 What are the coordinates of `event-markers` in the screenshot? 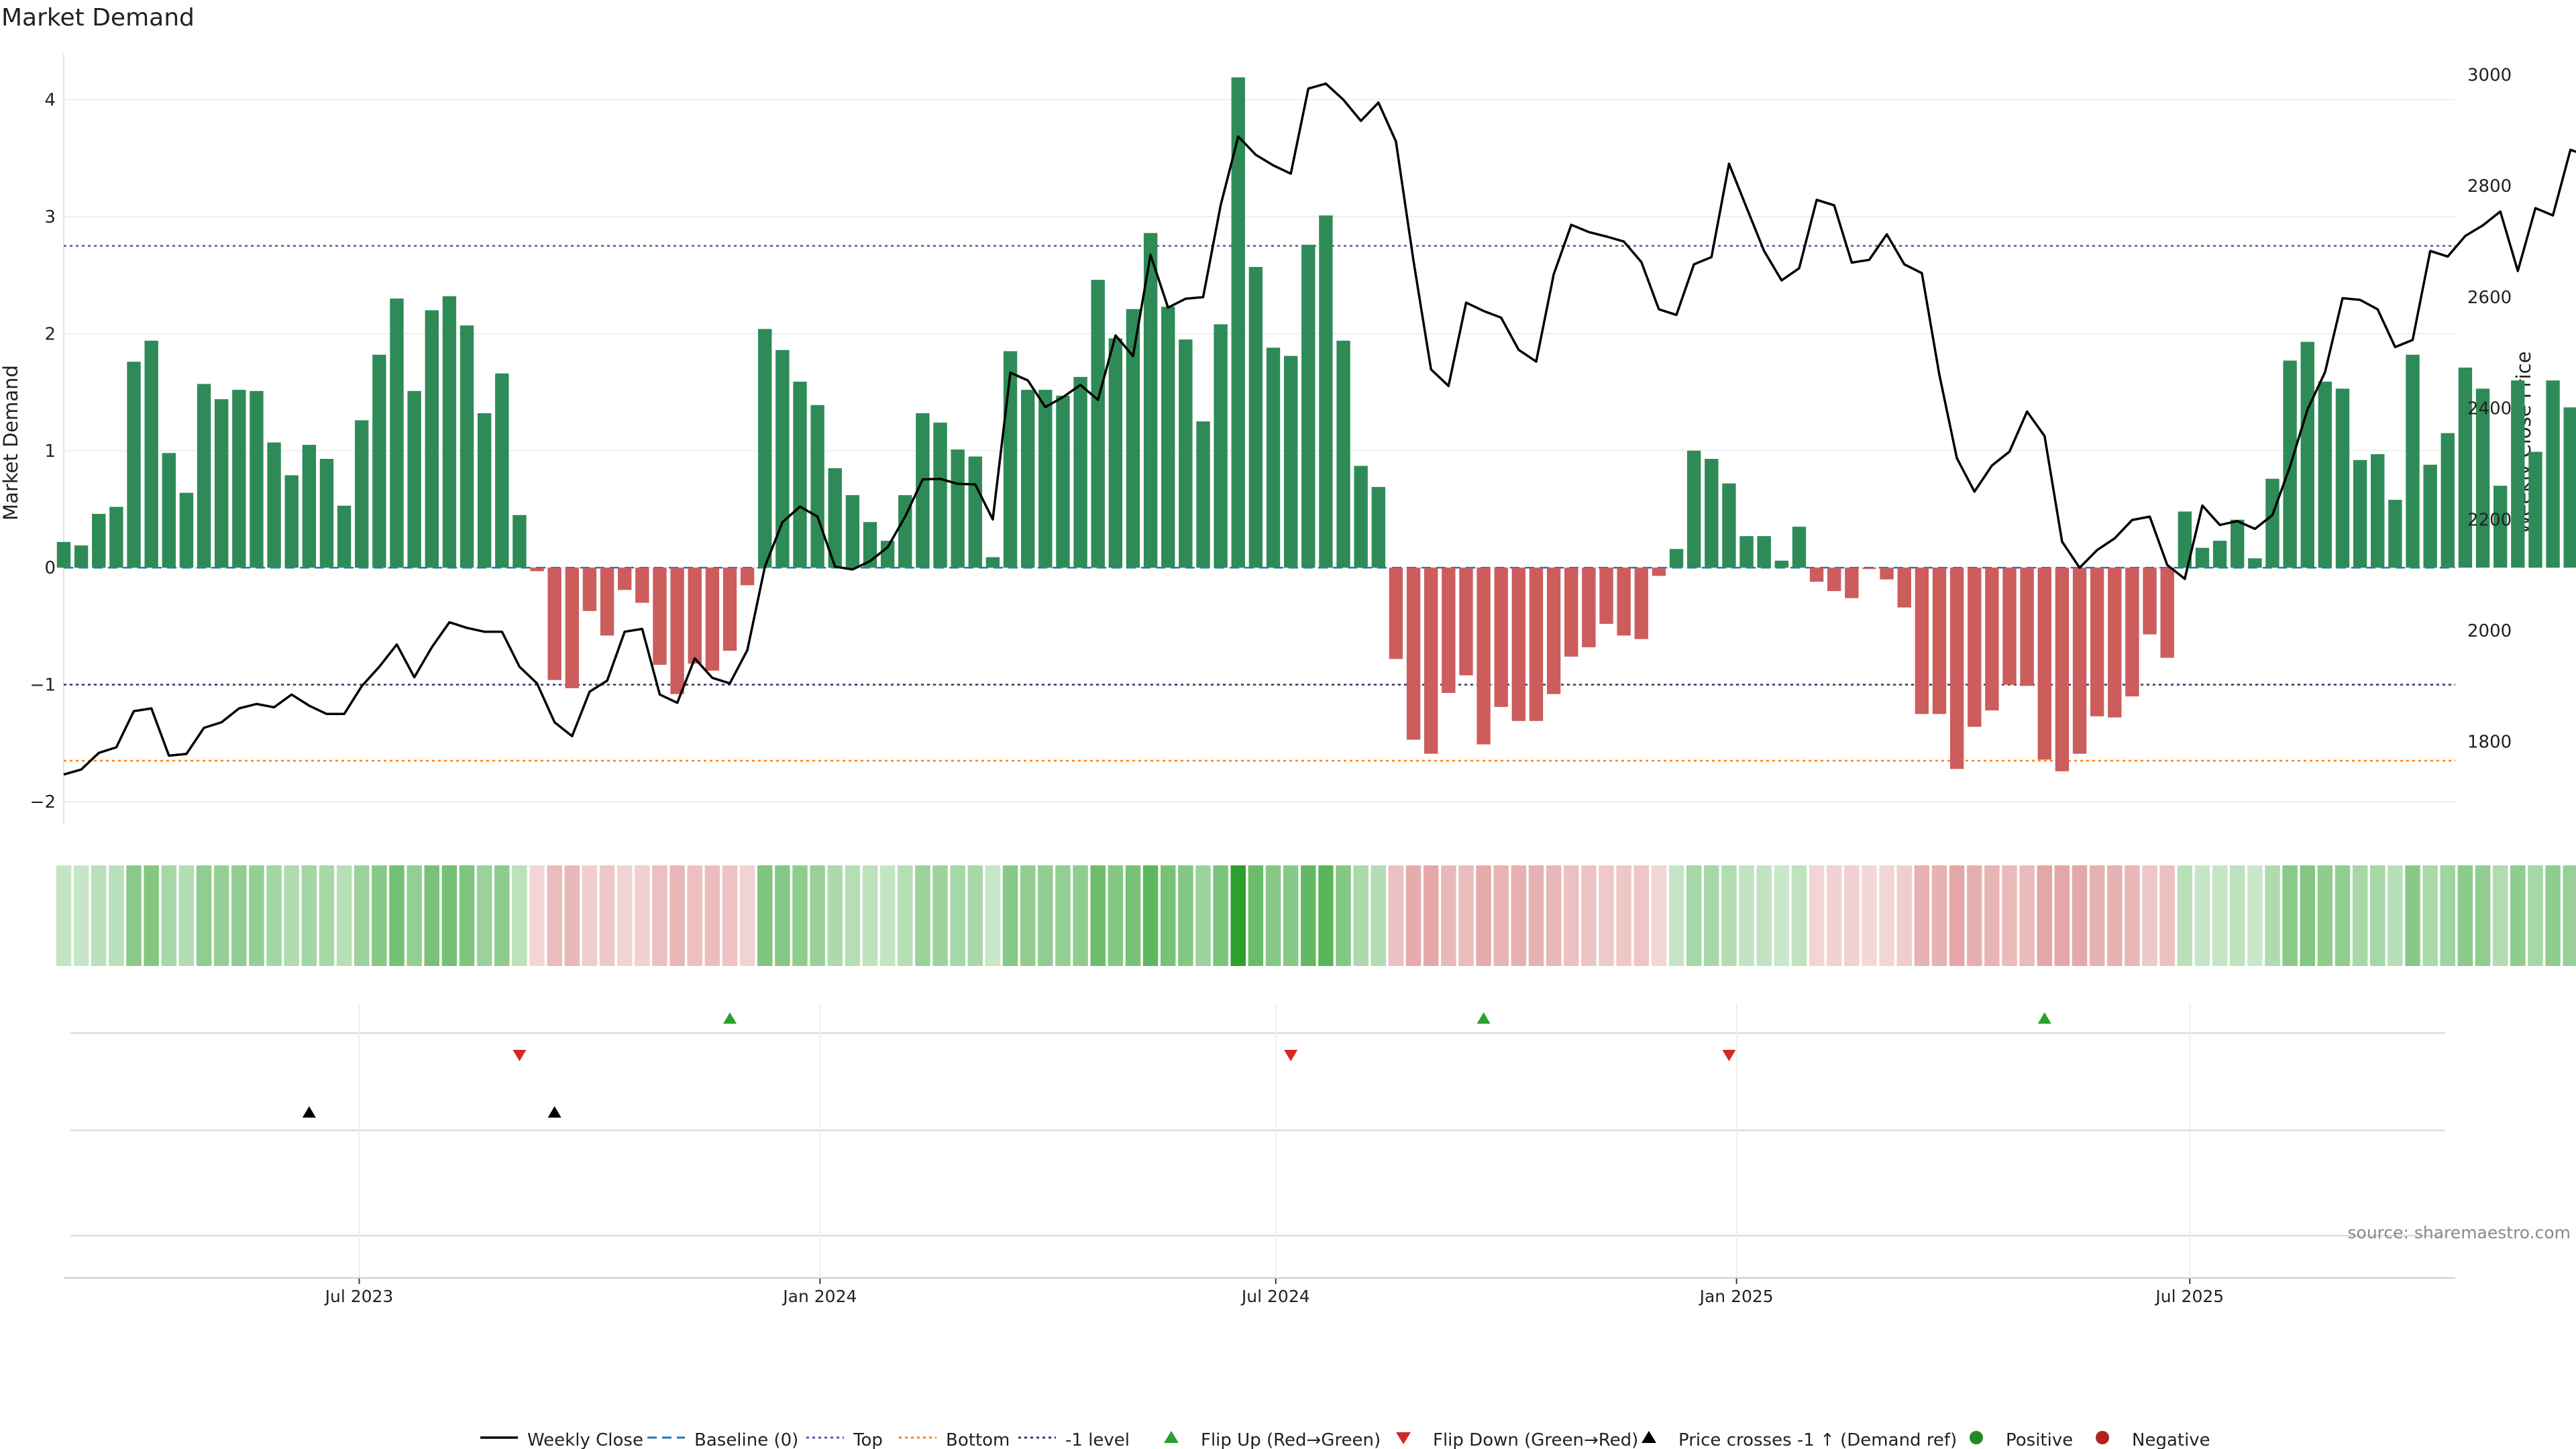 It's located at (1257, 1124).